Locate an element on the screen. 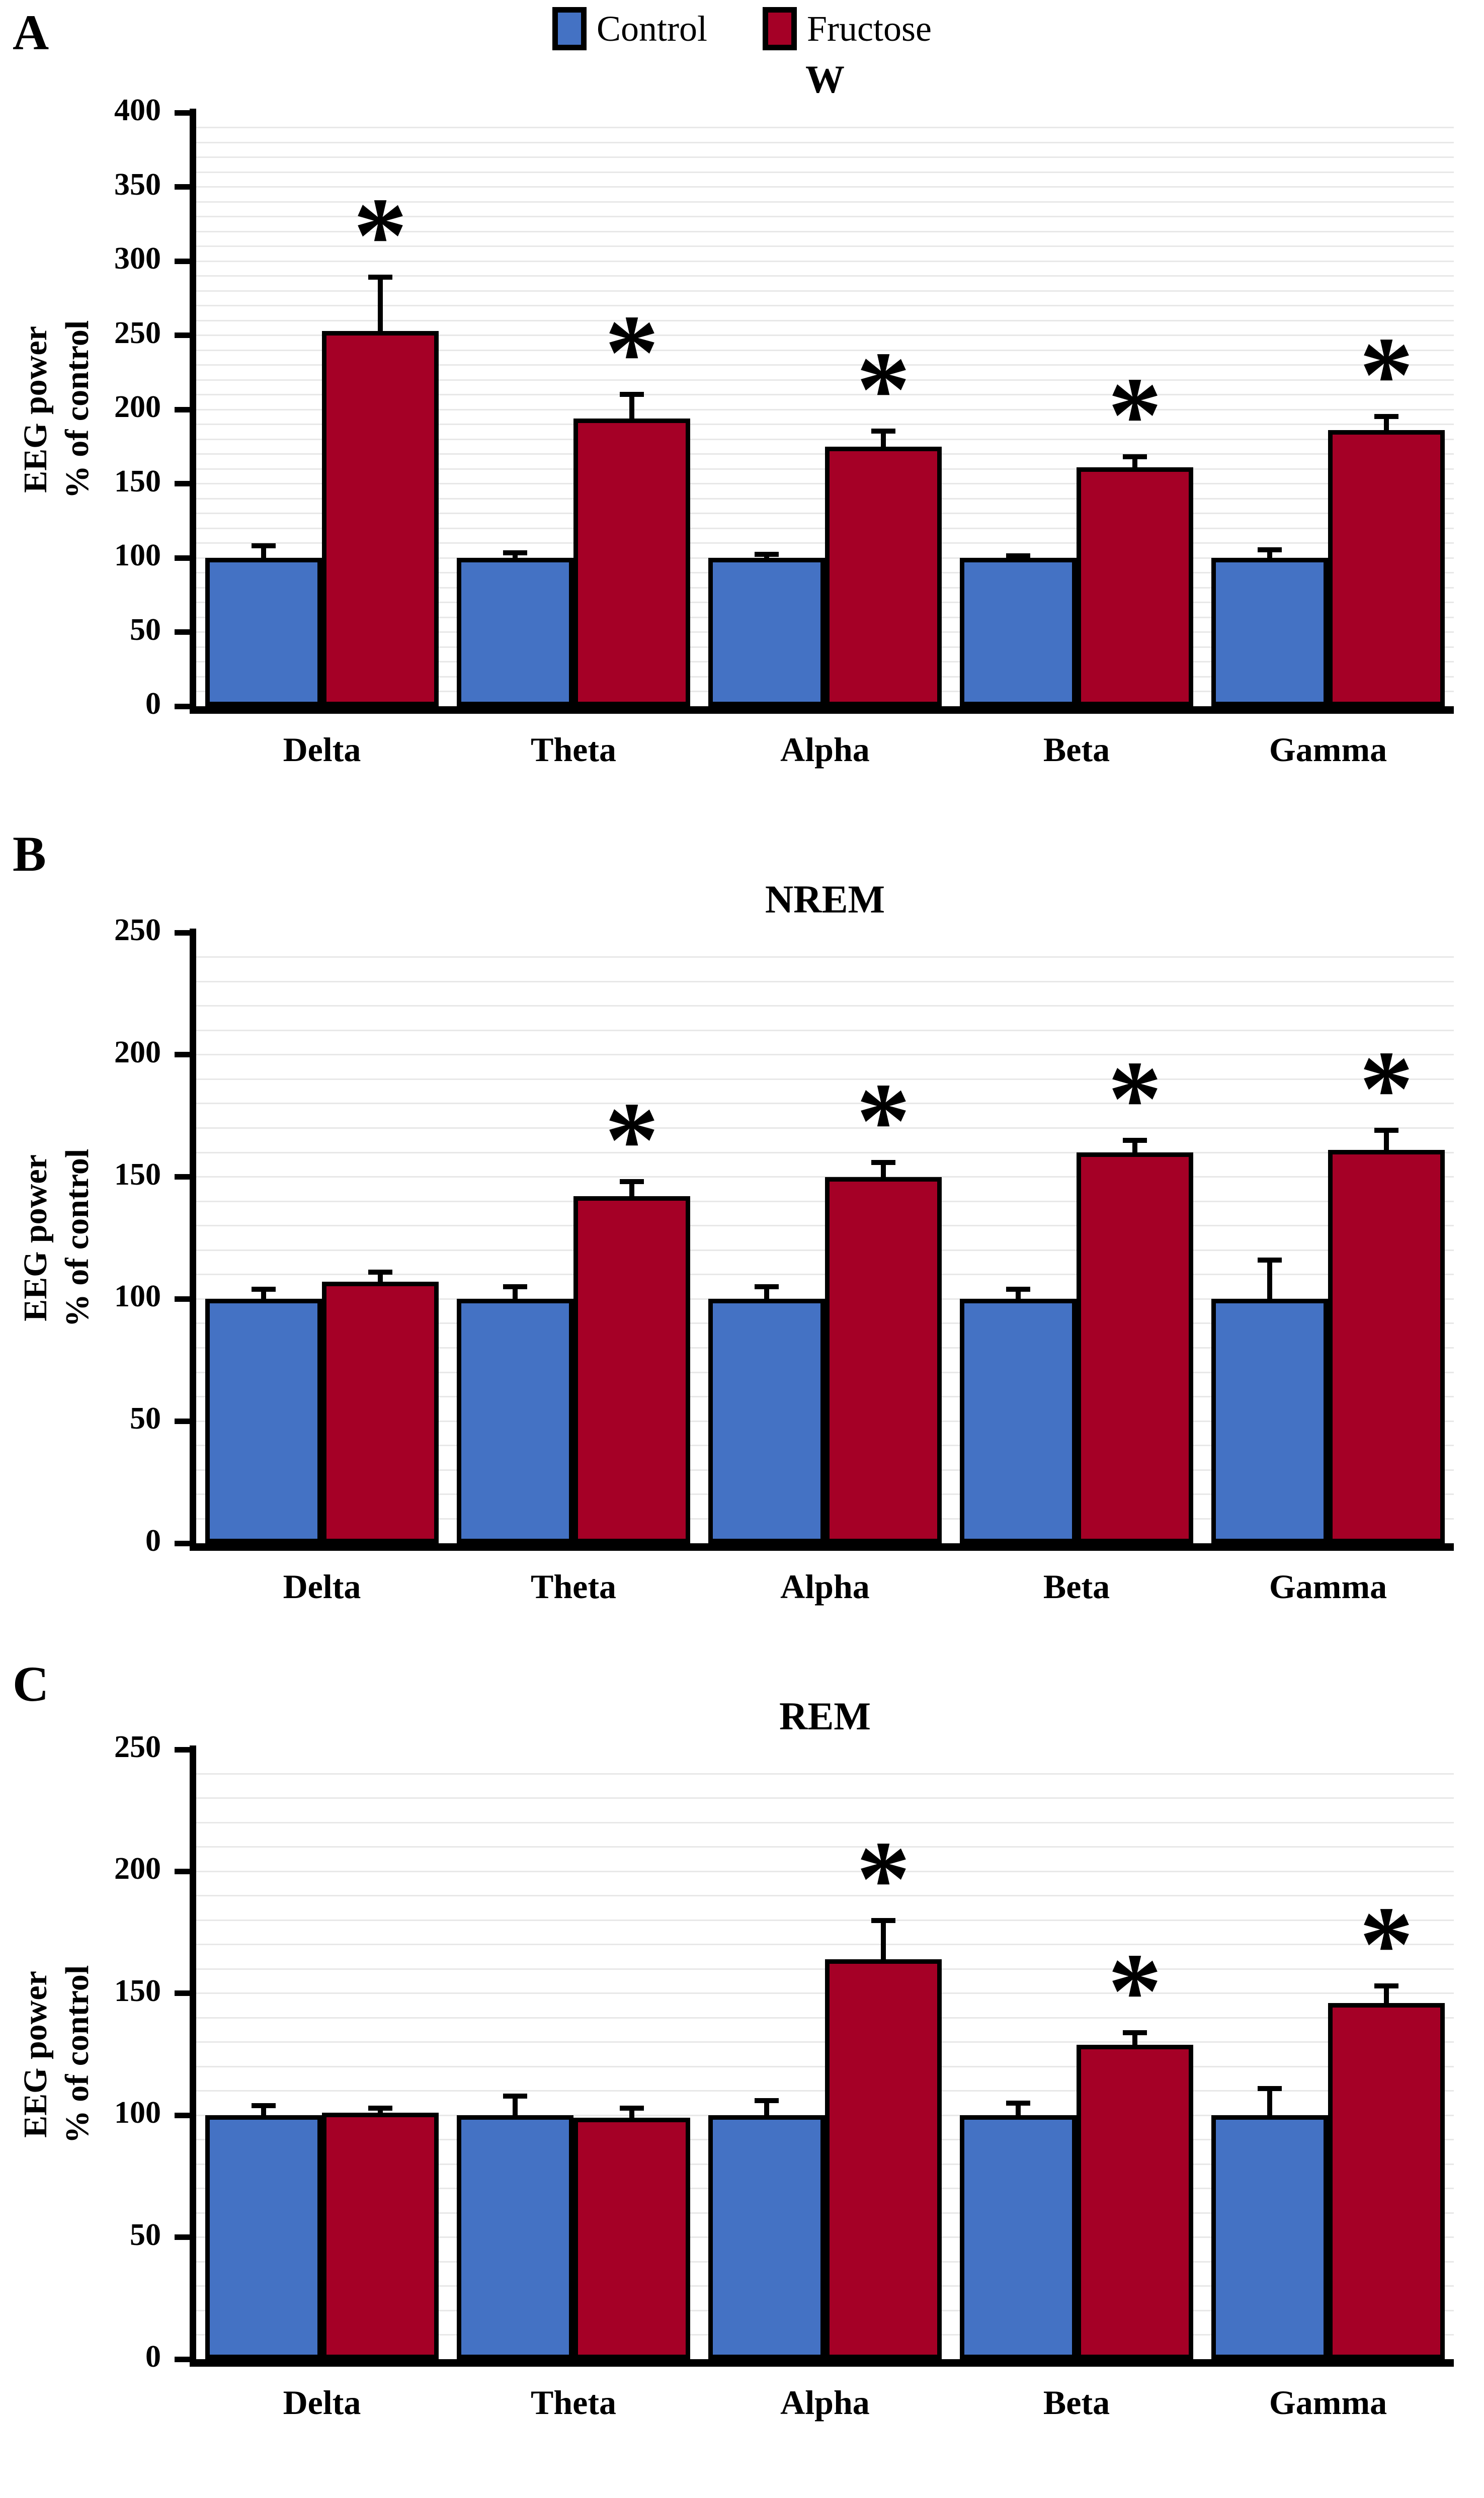  bar-fructose-beta is located at coordinates (1135, 1347).